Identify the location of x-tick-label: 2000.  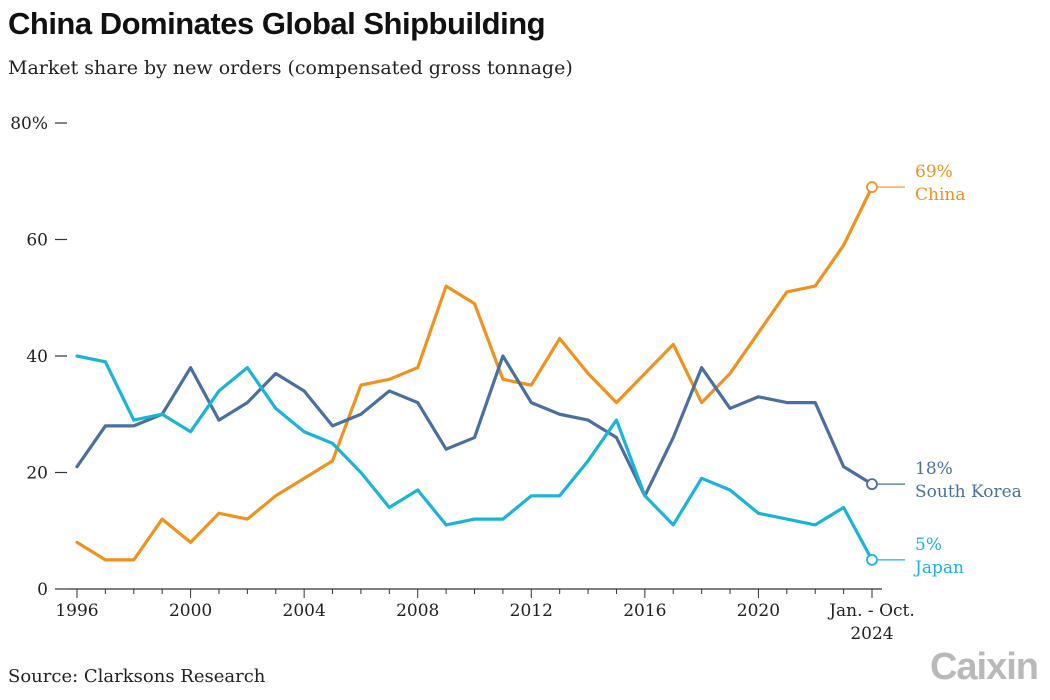
(190, 611).